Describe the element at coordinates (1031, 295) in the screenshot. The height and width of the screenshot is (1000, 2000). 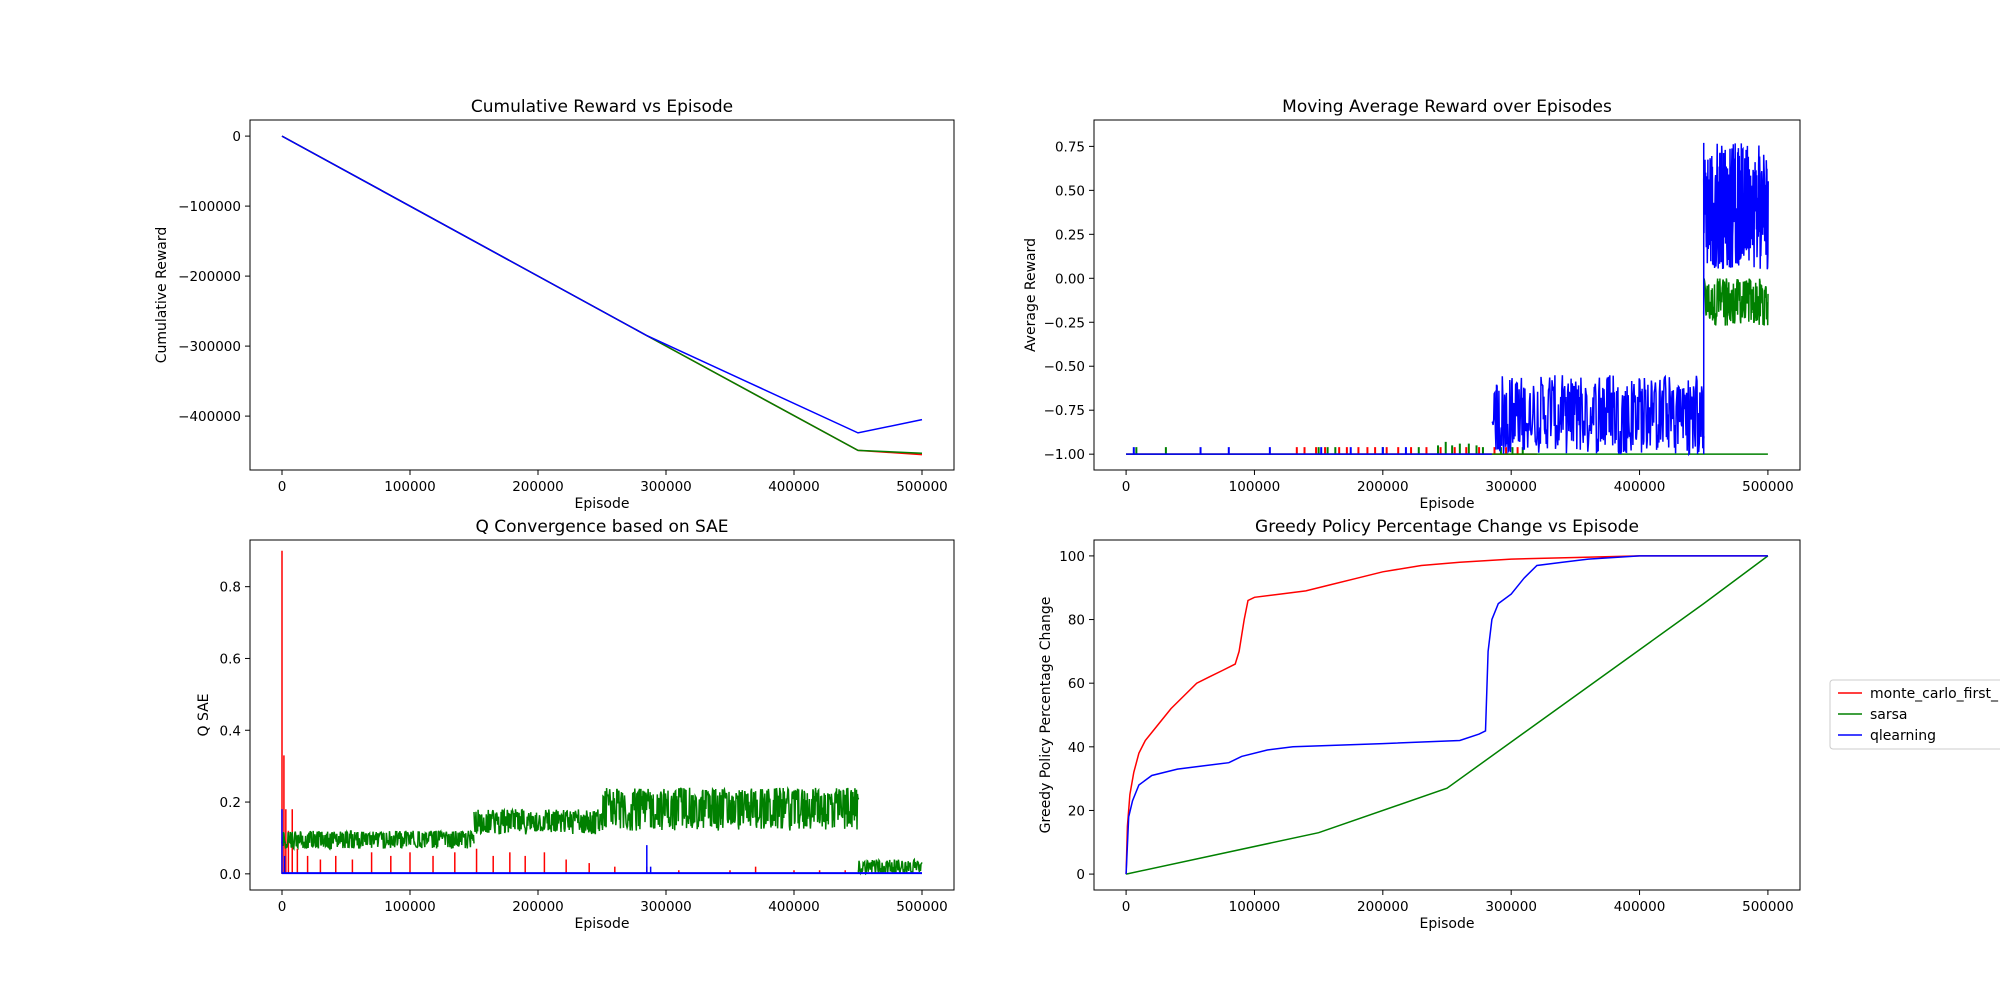
I see `y-axis-label: Average Reward` at that location.